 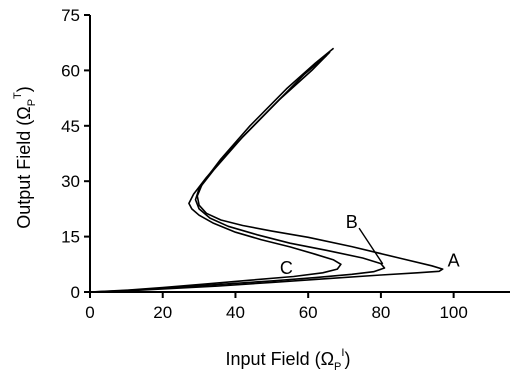 I want to click on x-tick-label: 40, so click(x=235, y=312).